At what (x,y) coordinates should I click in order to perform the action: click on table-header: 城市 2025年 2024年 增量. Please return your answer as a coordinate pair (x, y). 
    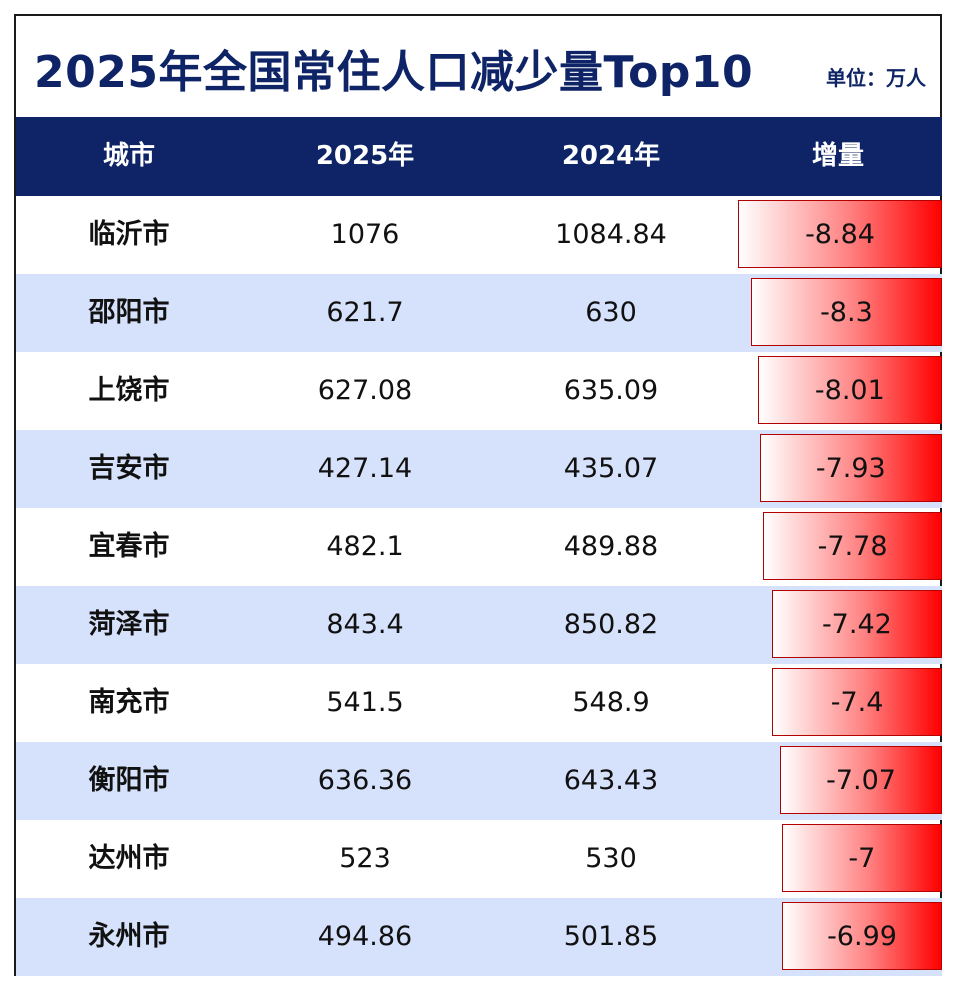
    Looking at the image, I should click on (479, 156).